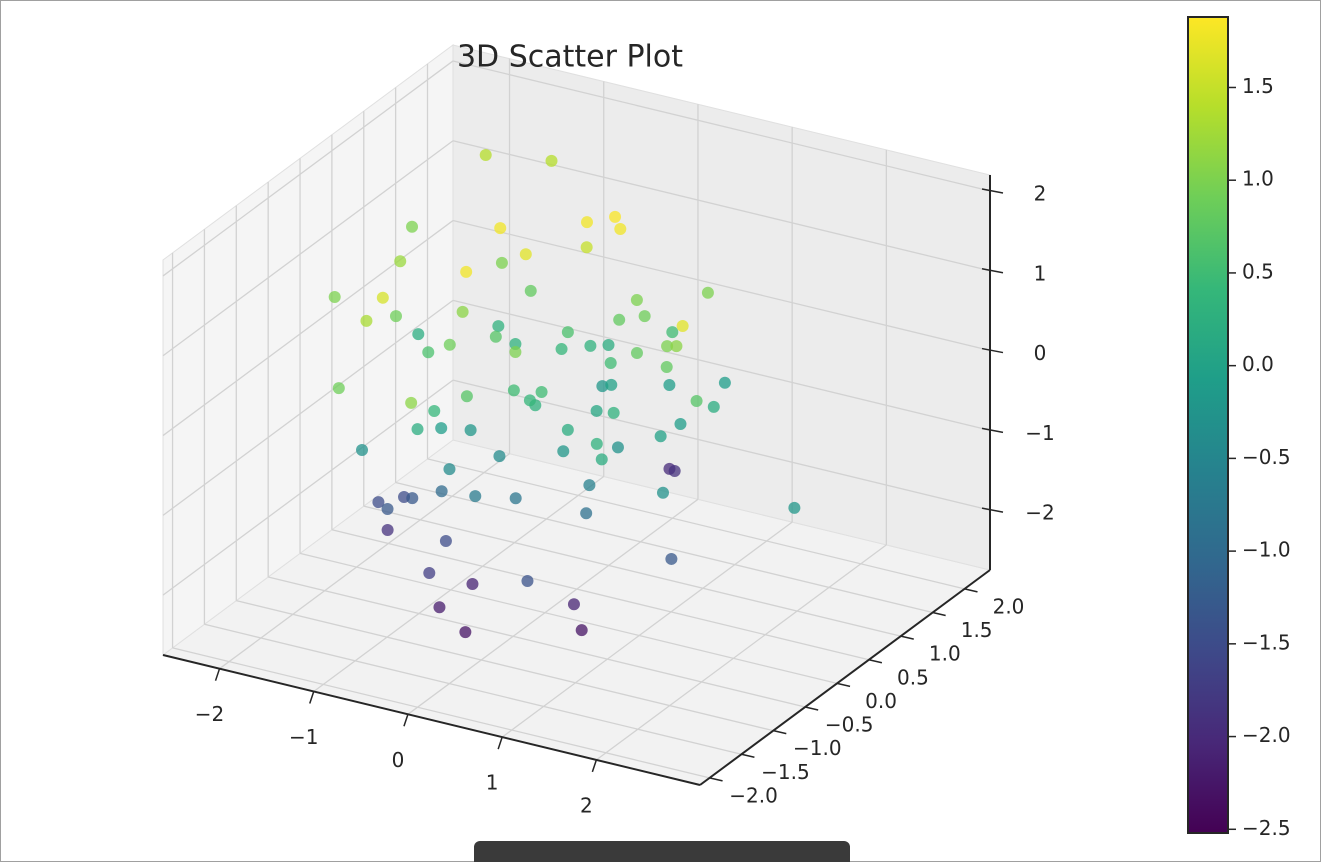  What do you see at coordinates (209, 714) in the screenshot?
I see `x-tick-label: −2` at bounding box center [209, 714].